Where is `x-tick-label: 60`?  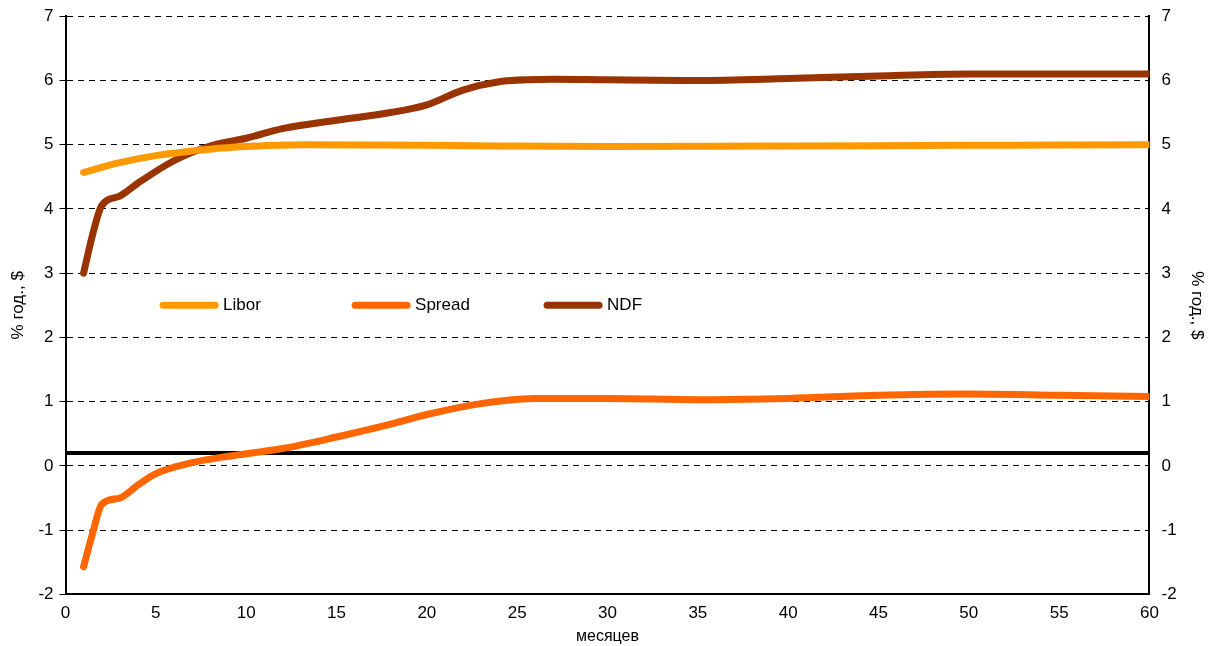
x-tick-label: 60 is located at coordinates (1149, 613).